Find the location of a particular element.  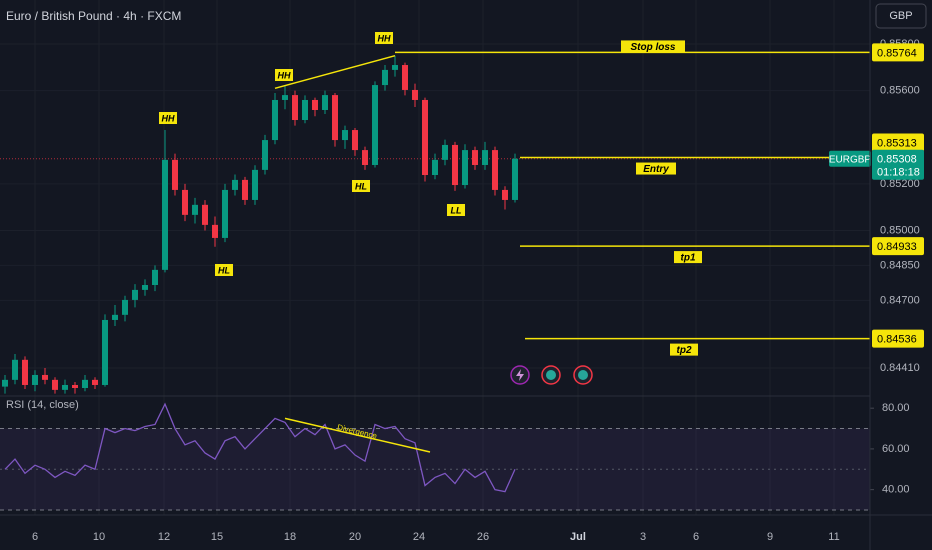

indicator-icons is located at coordinates (551, 375).